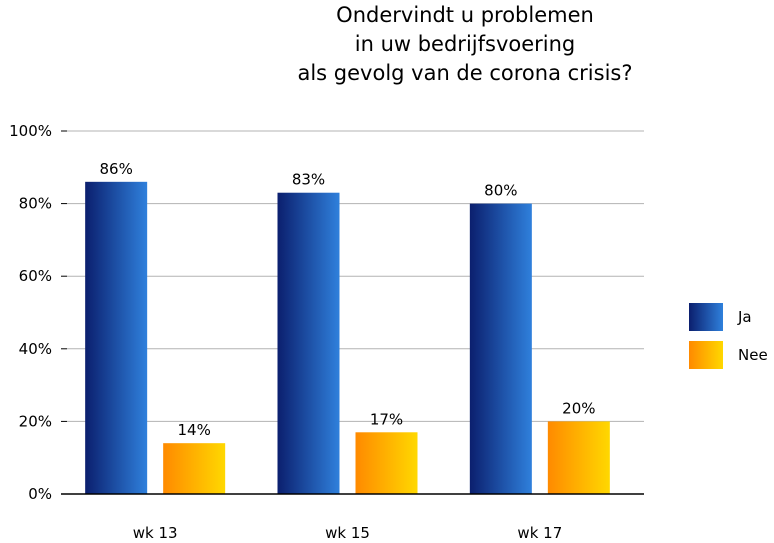 This screenshot has width=774, height=543. What do you see at coordinates (35, 421) in the screenshot?
I see `y-tick-label: 20%` at bounding box center [35, 421].